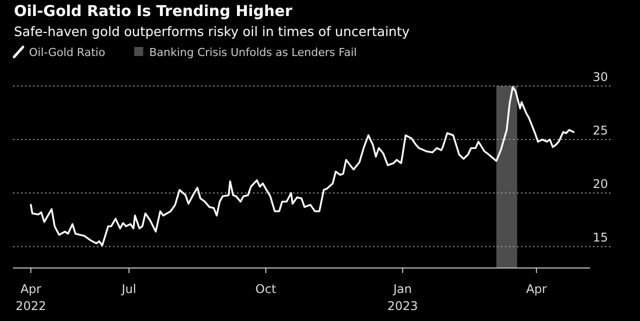 This screenshot has height=321, width=640. Describe the element at coordinates (600, 77) in the screenshot. I see `y-tick-label: 30` at that location.